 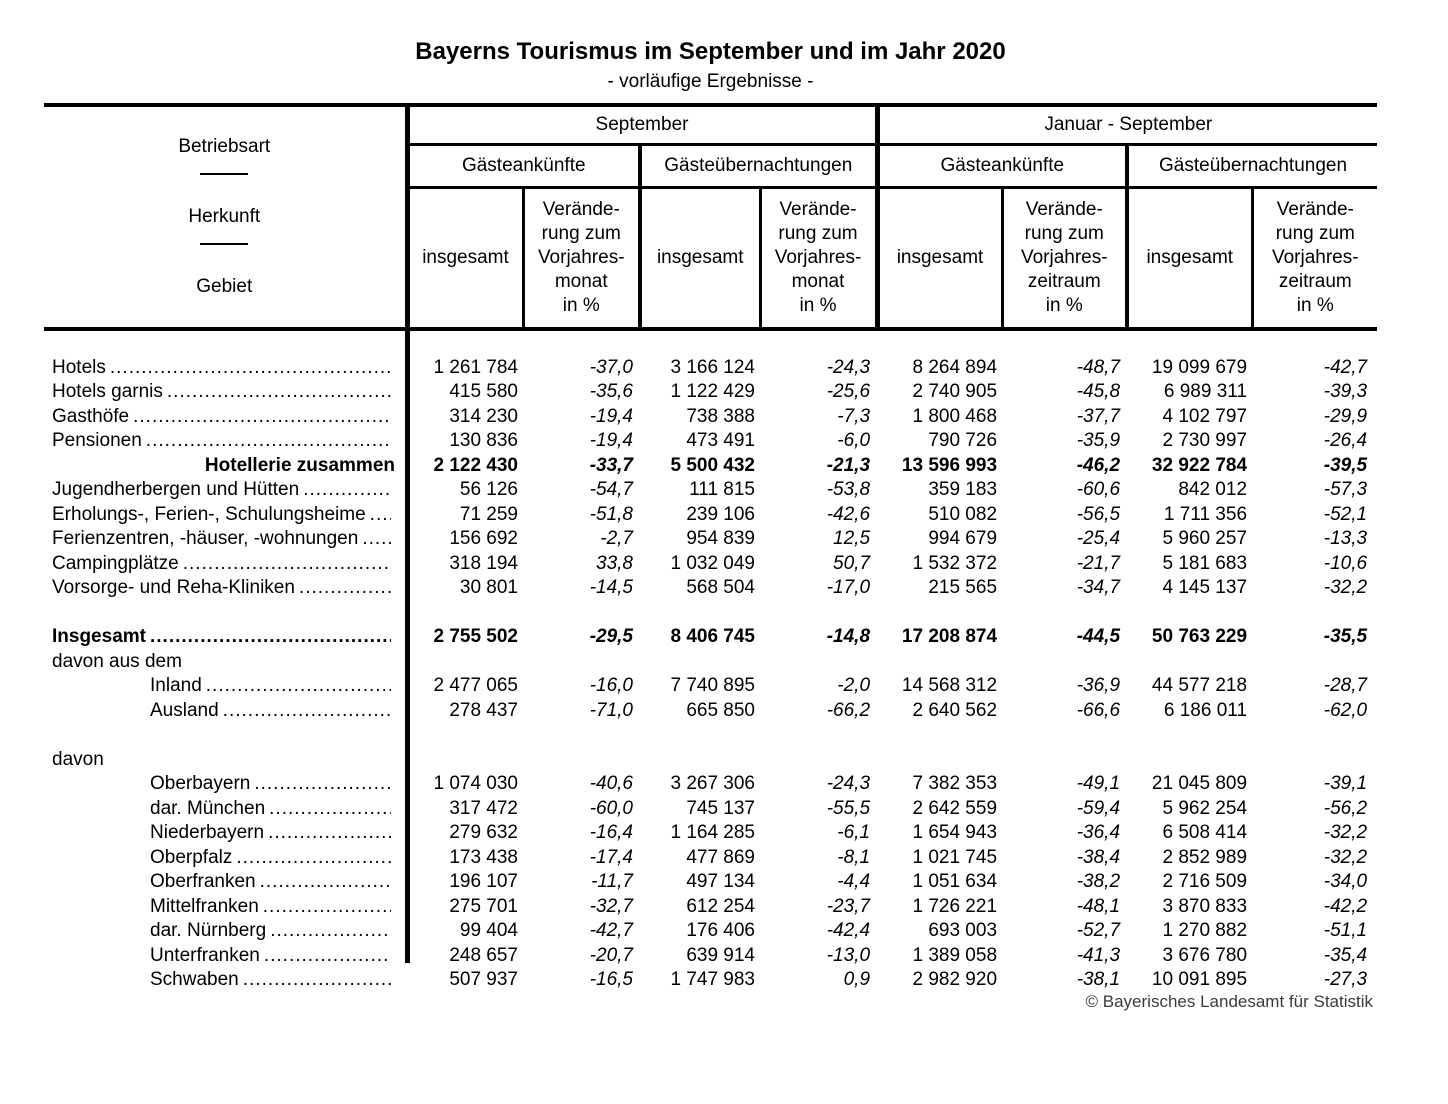 What do you see at coordinates (200, 784) in the screenshot?
I see `row-label-text: Oberbayern` at bounding box center [200, 784].